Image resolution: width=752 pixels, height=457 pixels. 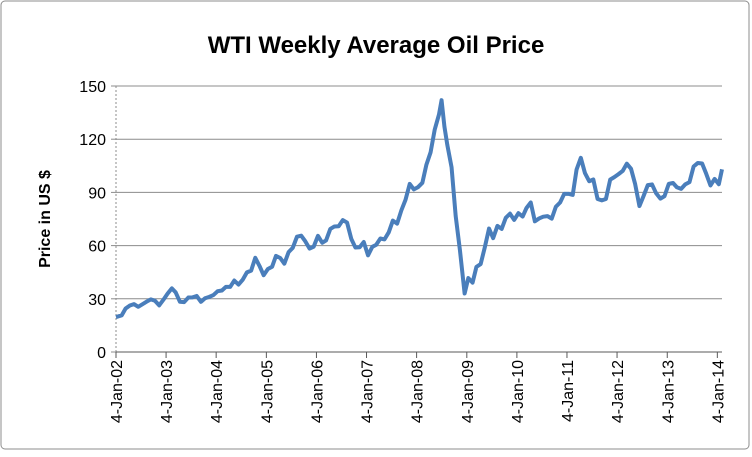 What do you see at coordinates (376, 45) in the screenshot?
I see `chart-title: WTI Weekly Average Oil Price` at bounding box center [376, 45].